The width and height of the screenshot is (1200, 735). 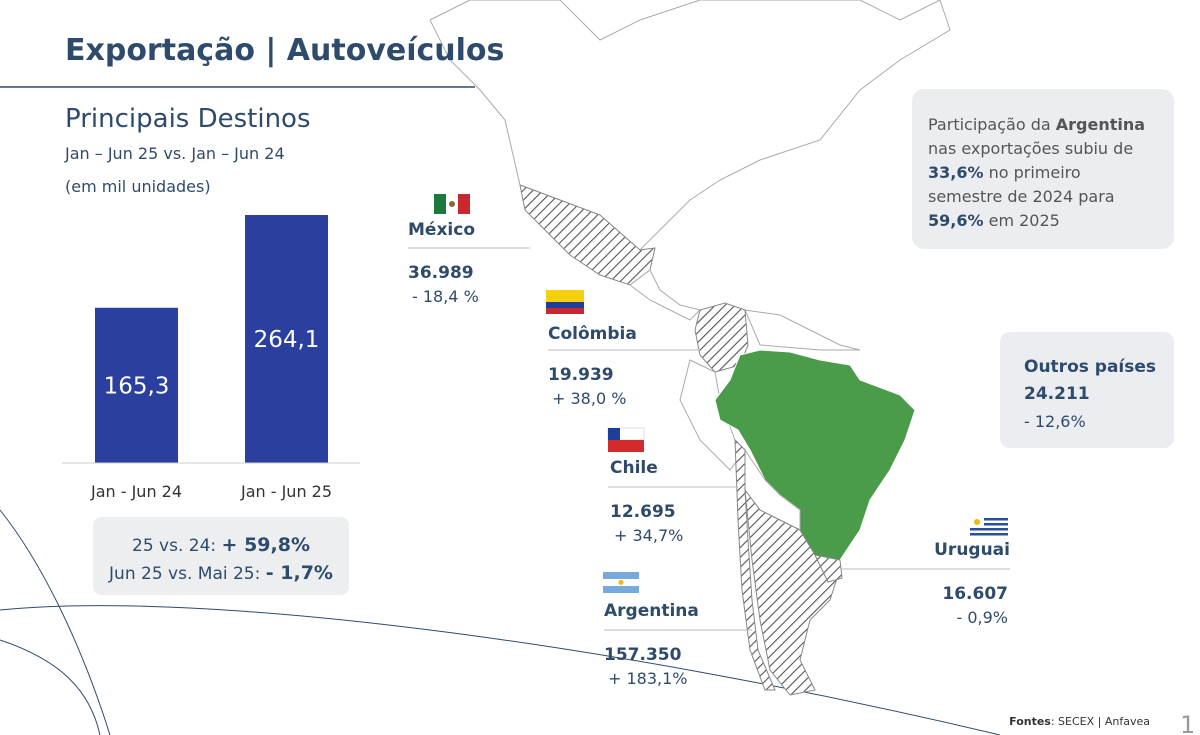 What do you see at coordinates (1057, 394) in the screenshot?
I see `others-value: 24.211` at bounding box center [1057, 394].